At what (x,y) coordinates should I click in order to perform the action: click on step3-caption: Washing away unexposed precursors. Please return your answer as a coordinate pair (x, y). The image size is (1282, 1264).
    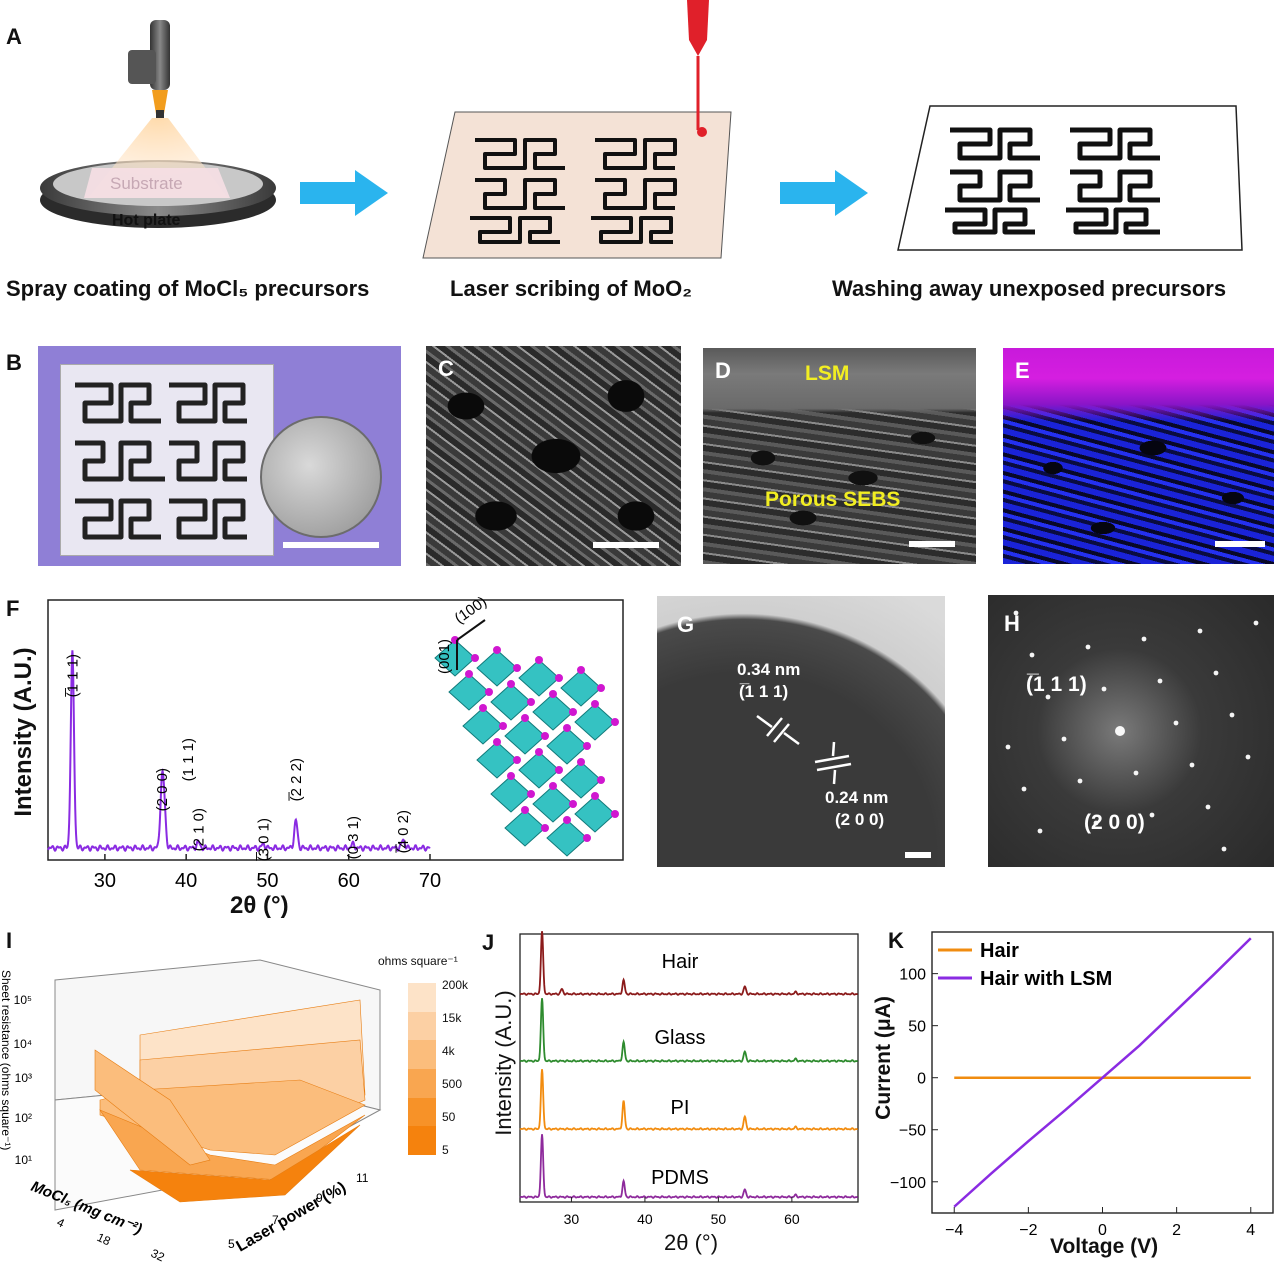
    Looking at the image, I should click on (1029, 288).